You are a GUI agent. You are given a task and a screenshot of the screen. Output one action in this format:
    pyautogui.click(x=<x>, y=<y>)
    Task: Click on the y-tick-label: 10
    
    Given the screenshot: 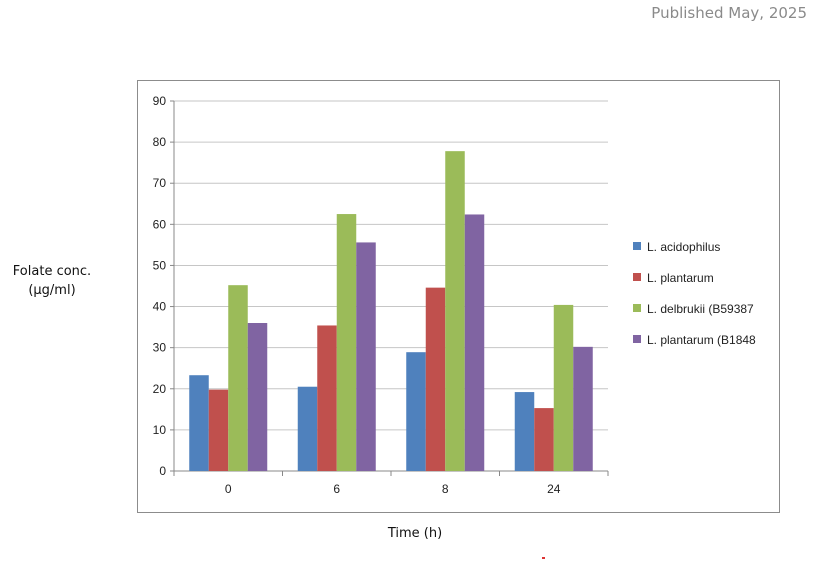 What is the action you would take?
    pyautogui.click(x=160, y=430)
    